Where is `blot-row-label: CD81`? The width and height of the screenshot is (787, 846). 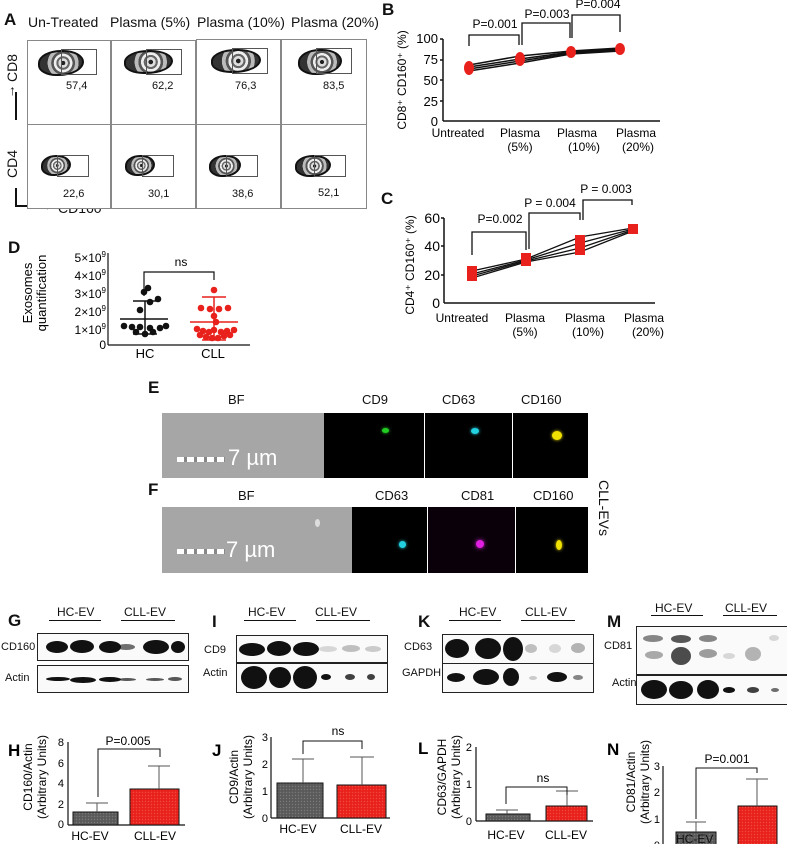 blot-row-label: CD81 is located at coordinates (618, 646).